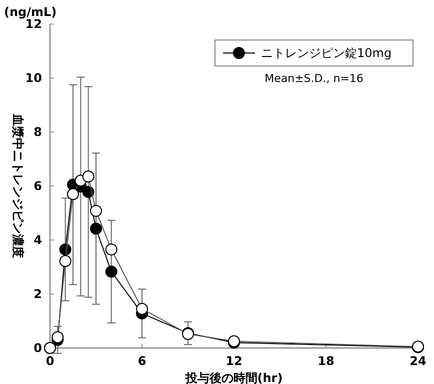 Image resolution: width=434 pixels, height=384 pixels. What do you see at coordinates (234, 361) in the screenshot?
I see `x-tick-label: 12` at bounding box center [234, 361].